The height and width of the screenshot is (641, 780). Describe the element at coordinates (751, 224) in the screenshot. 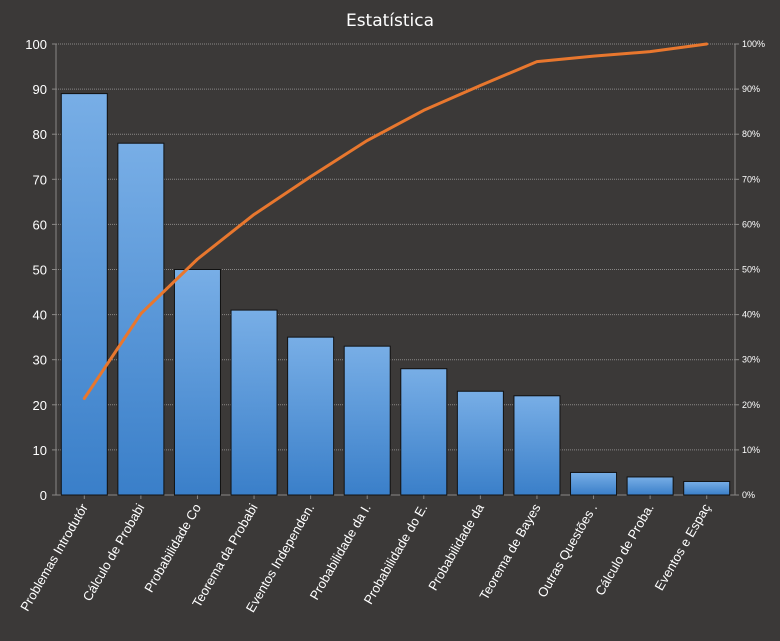

I see `y2-tick-label: 60%` at that location.